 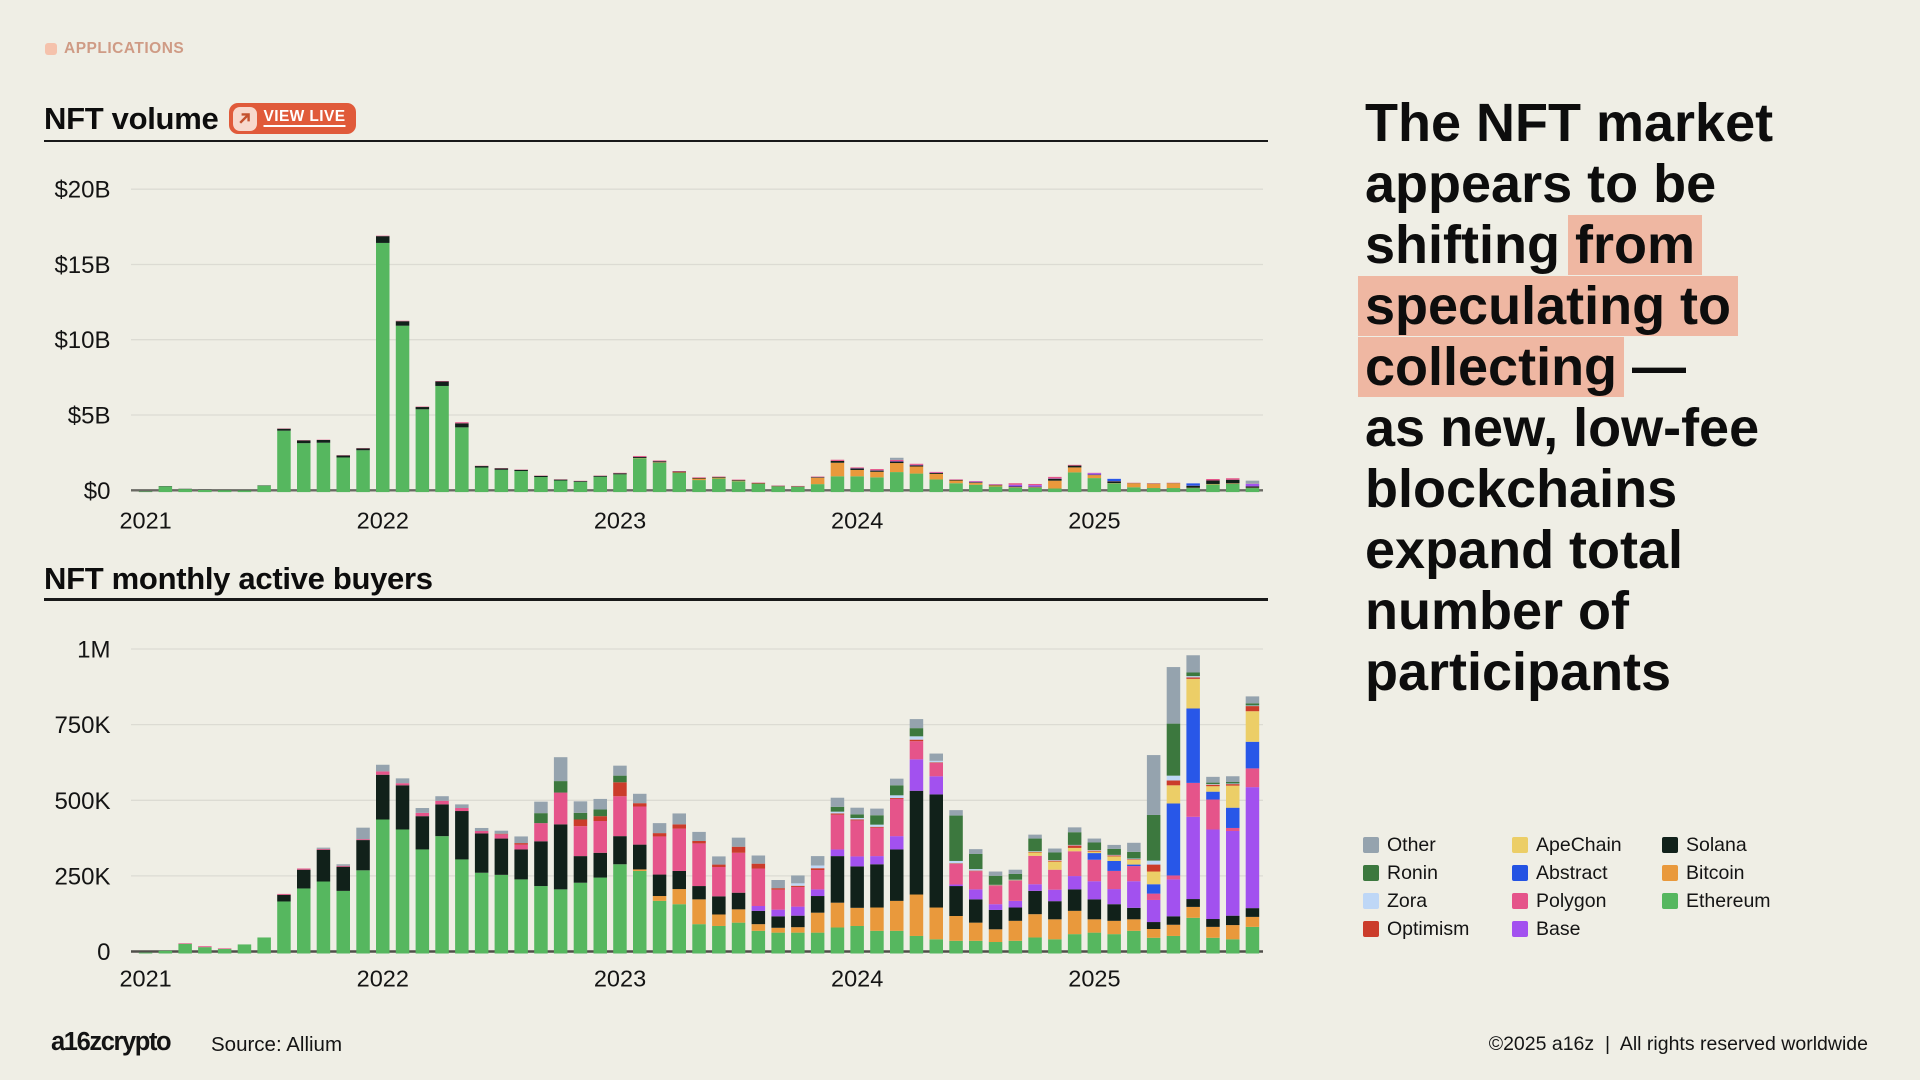 I want to click on svg-text: $10B, so click(x=82, y=340).